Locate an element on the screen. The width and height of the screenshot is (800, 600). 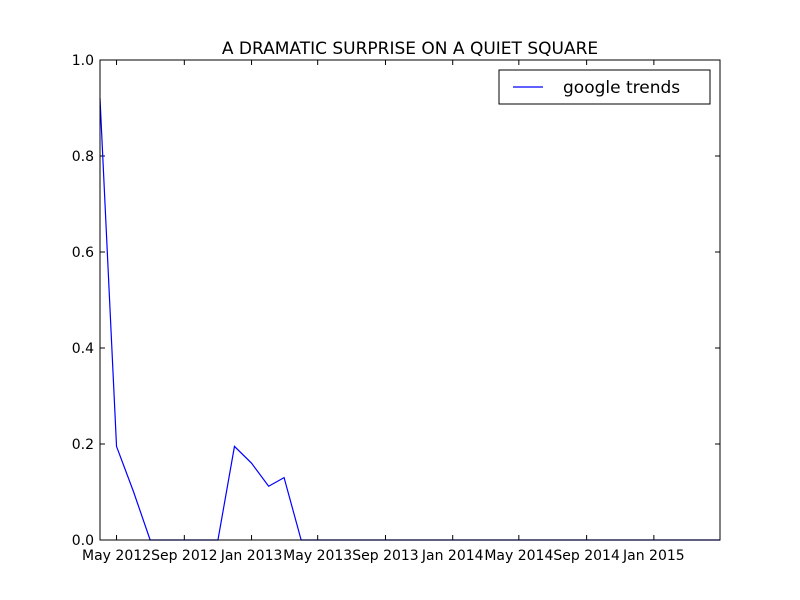
y-tick-label: 0.4 is located at coordinates (83, 349).